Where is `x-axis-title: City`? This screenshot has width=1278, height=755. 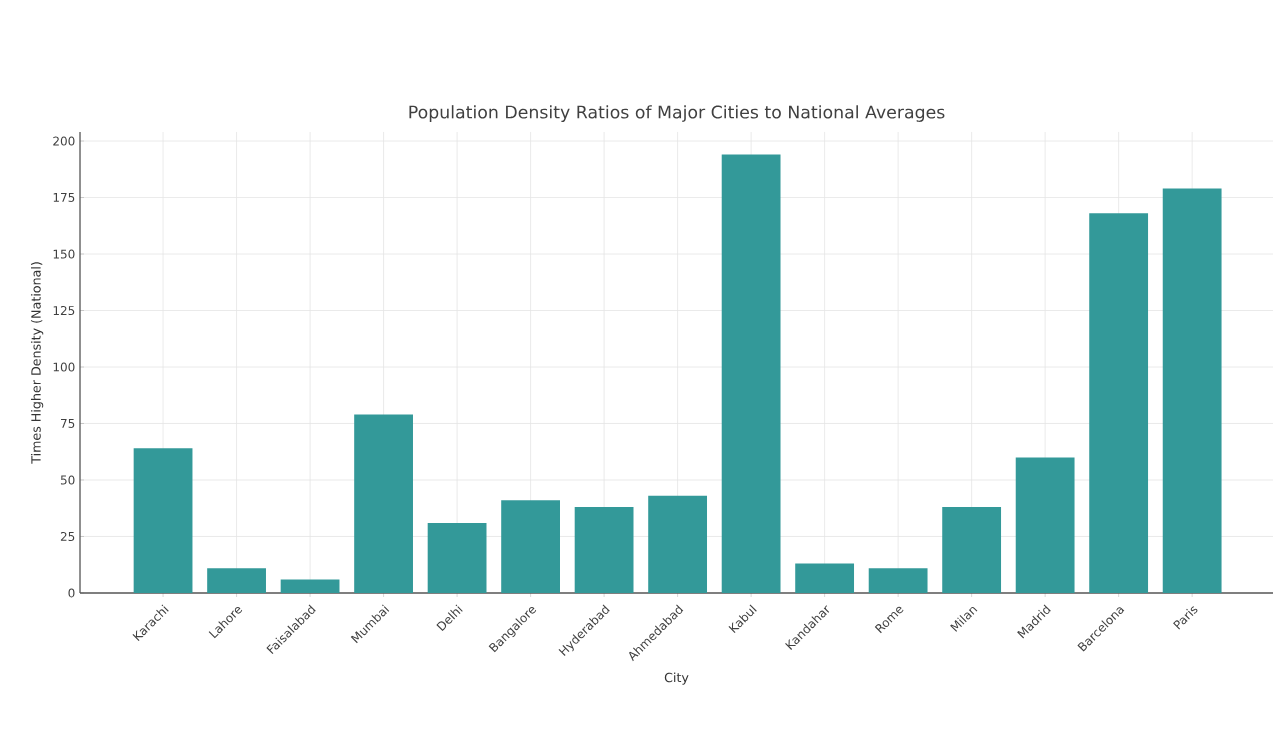 x-axis-title: City is located at coordinates (676, 678).